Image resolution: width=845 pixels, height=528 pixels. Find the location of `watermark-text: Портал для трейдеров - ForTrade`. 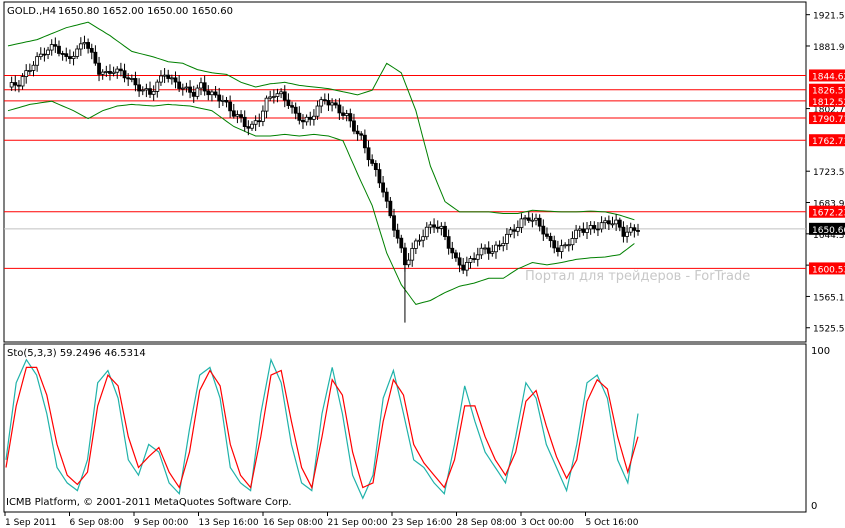

watermark-text: Портал для трейдеров - ForTrade is located at coordinates (637, 276).